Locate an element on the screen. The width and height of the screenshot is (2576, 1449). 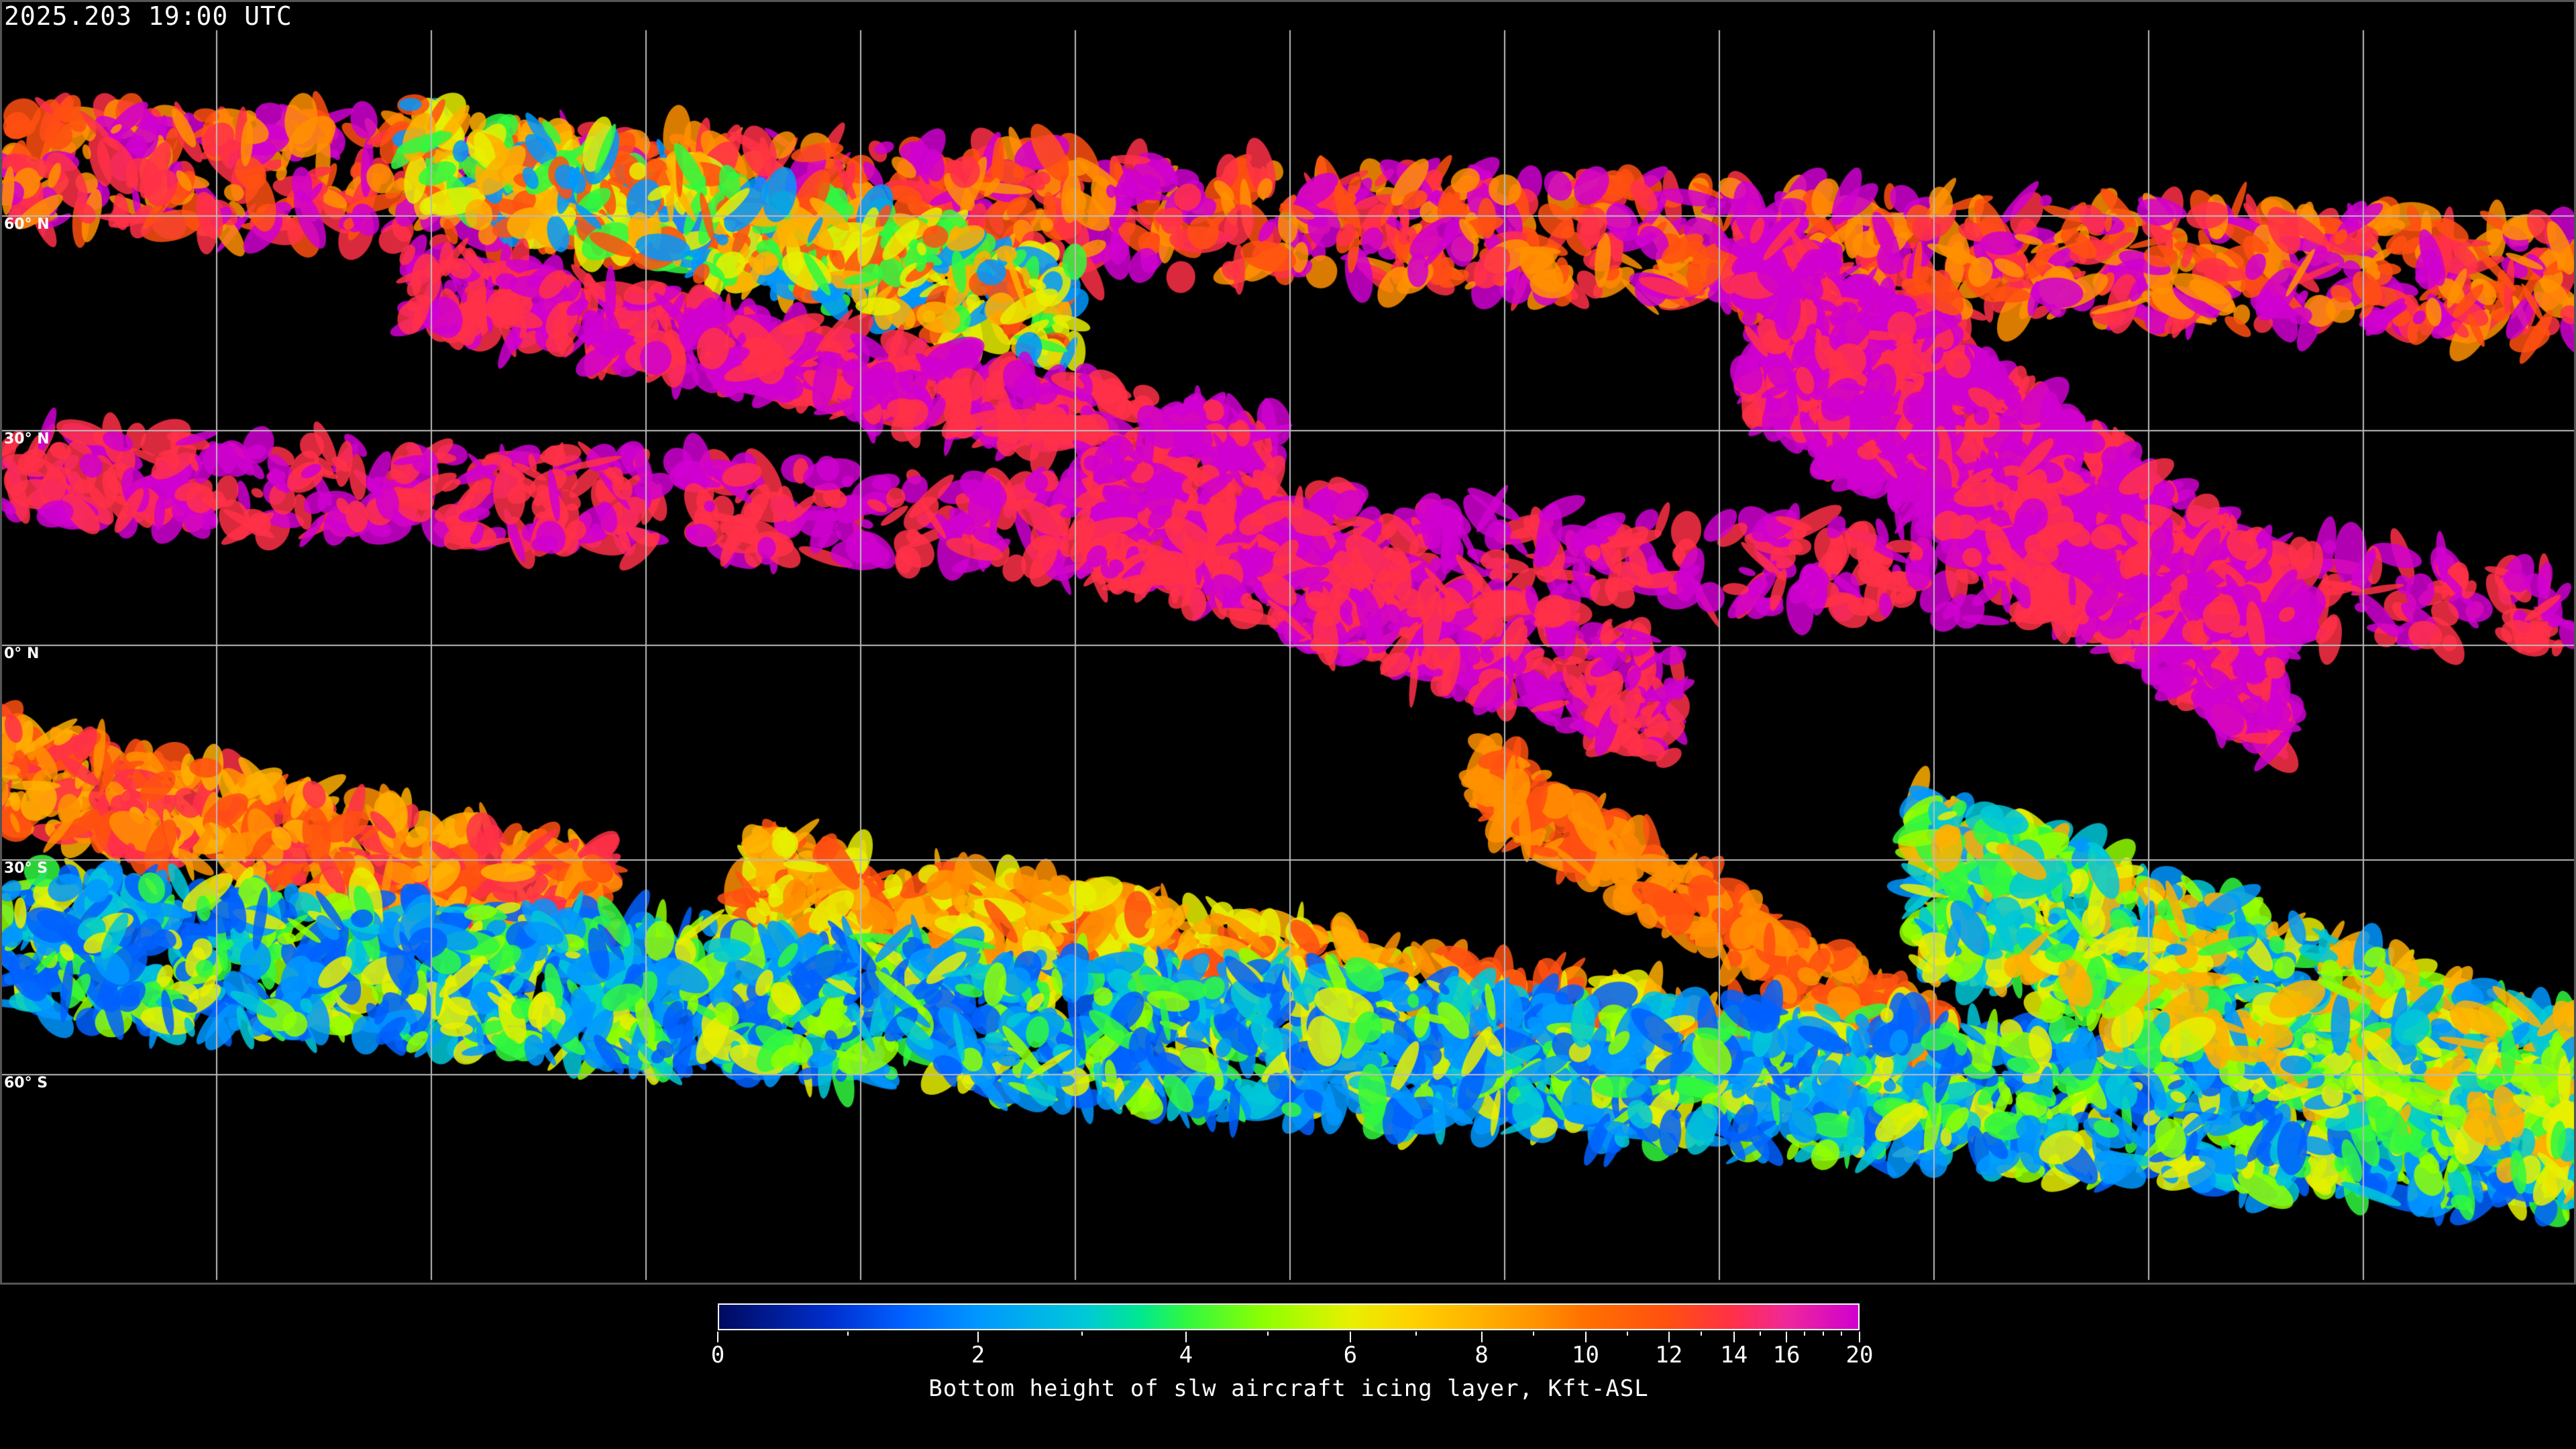
colorbar-tick-label: 2 is located at coordinates (978, 1355).